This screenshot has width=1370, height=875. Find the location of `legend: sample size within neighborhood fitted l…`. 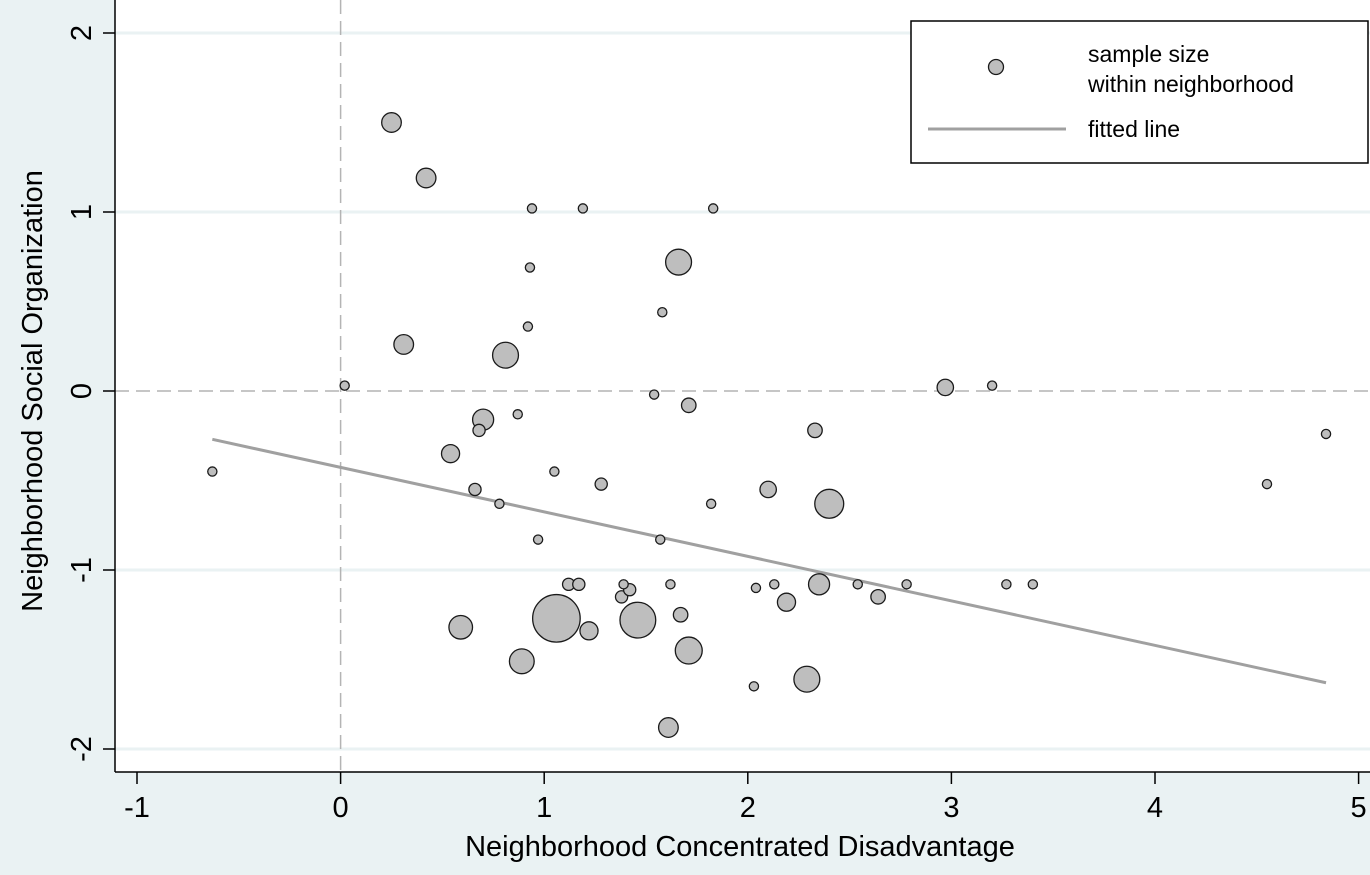

legend: sample size within neighborhood fitted l… is located at coordinates (1139, 92).